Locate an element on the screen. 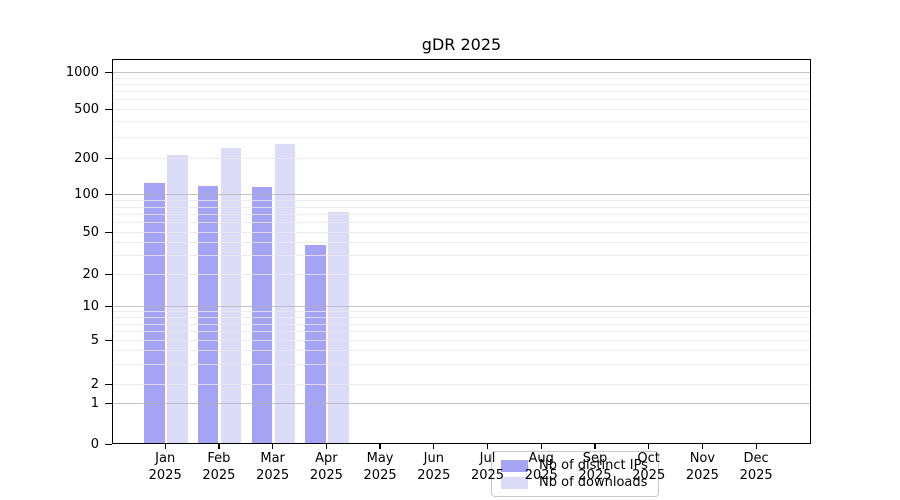  x-tick-label-oct: Oct 2025 is located at coordinates (649, 467).